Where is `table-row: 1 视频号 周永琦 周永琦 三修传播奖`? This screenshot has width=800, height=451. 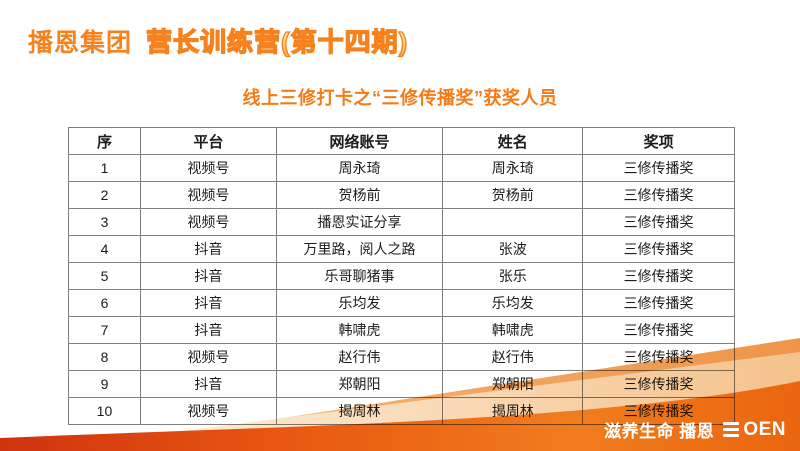 table-row: 1 视频号 周永琦 周永琦 三修传播奖 is located at coordinates (401, 168).